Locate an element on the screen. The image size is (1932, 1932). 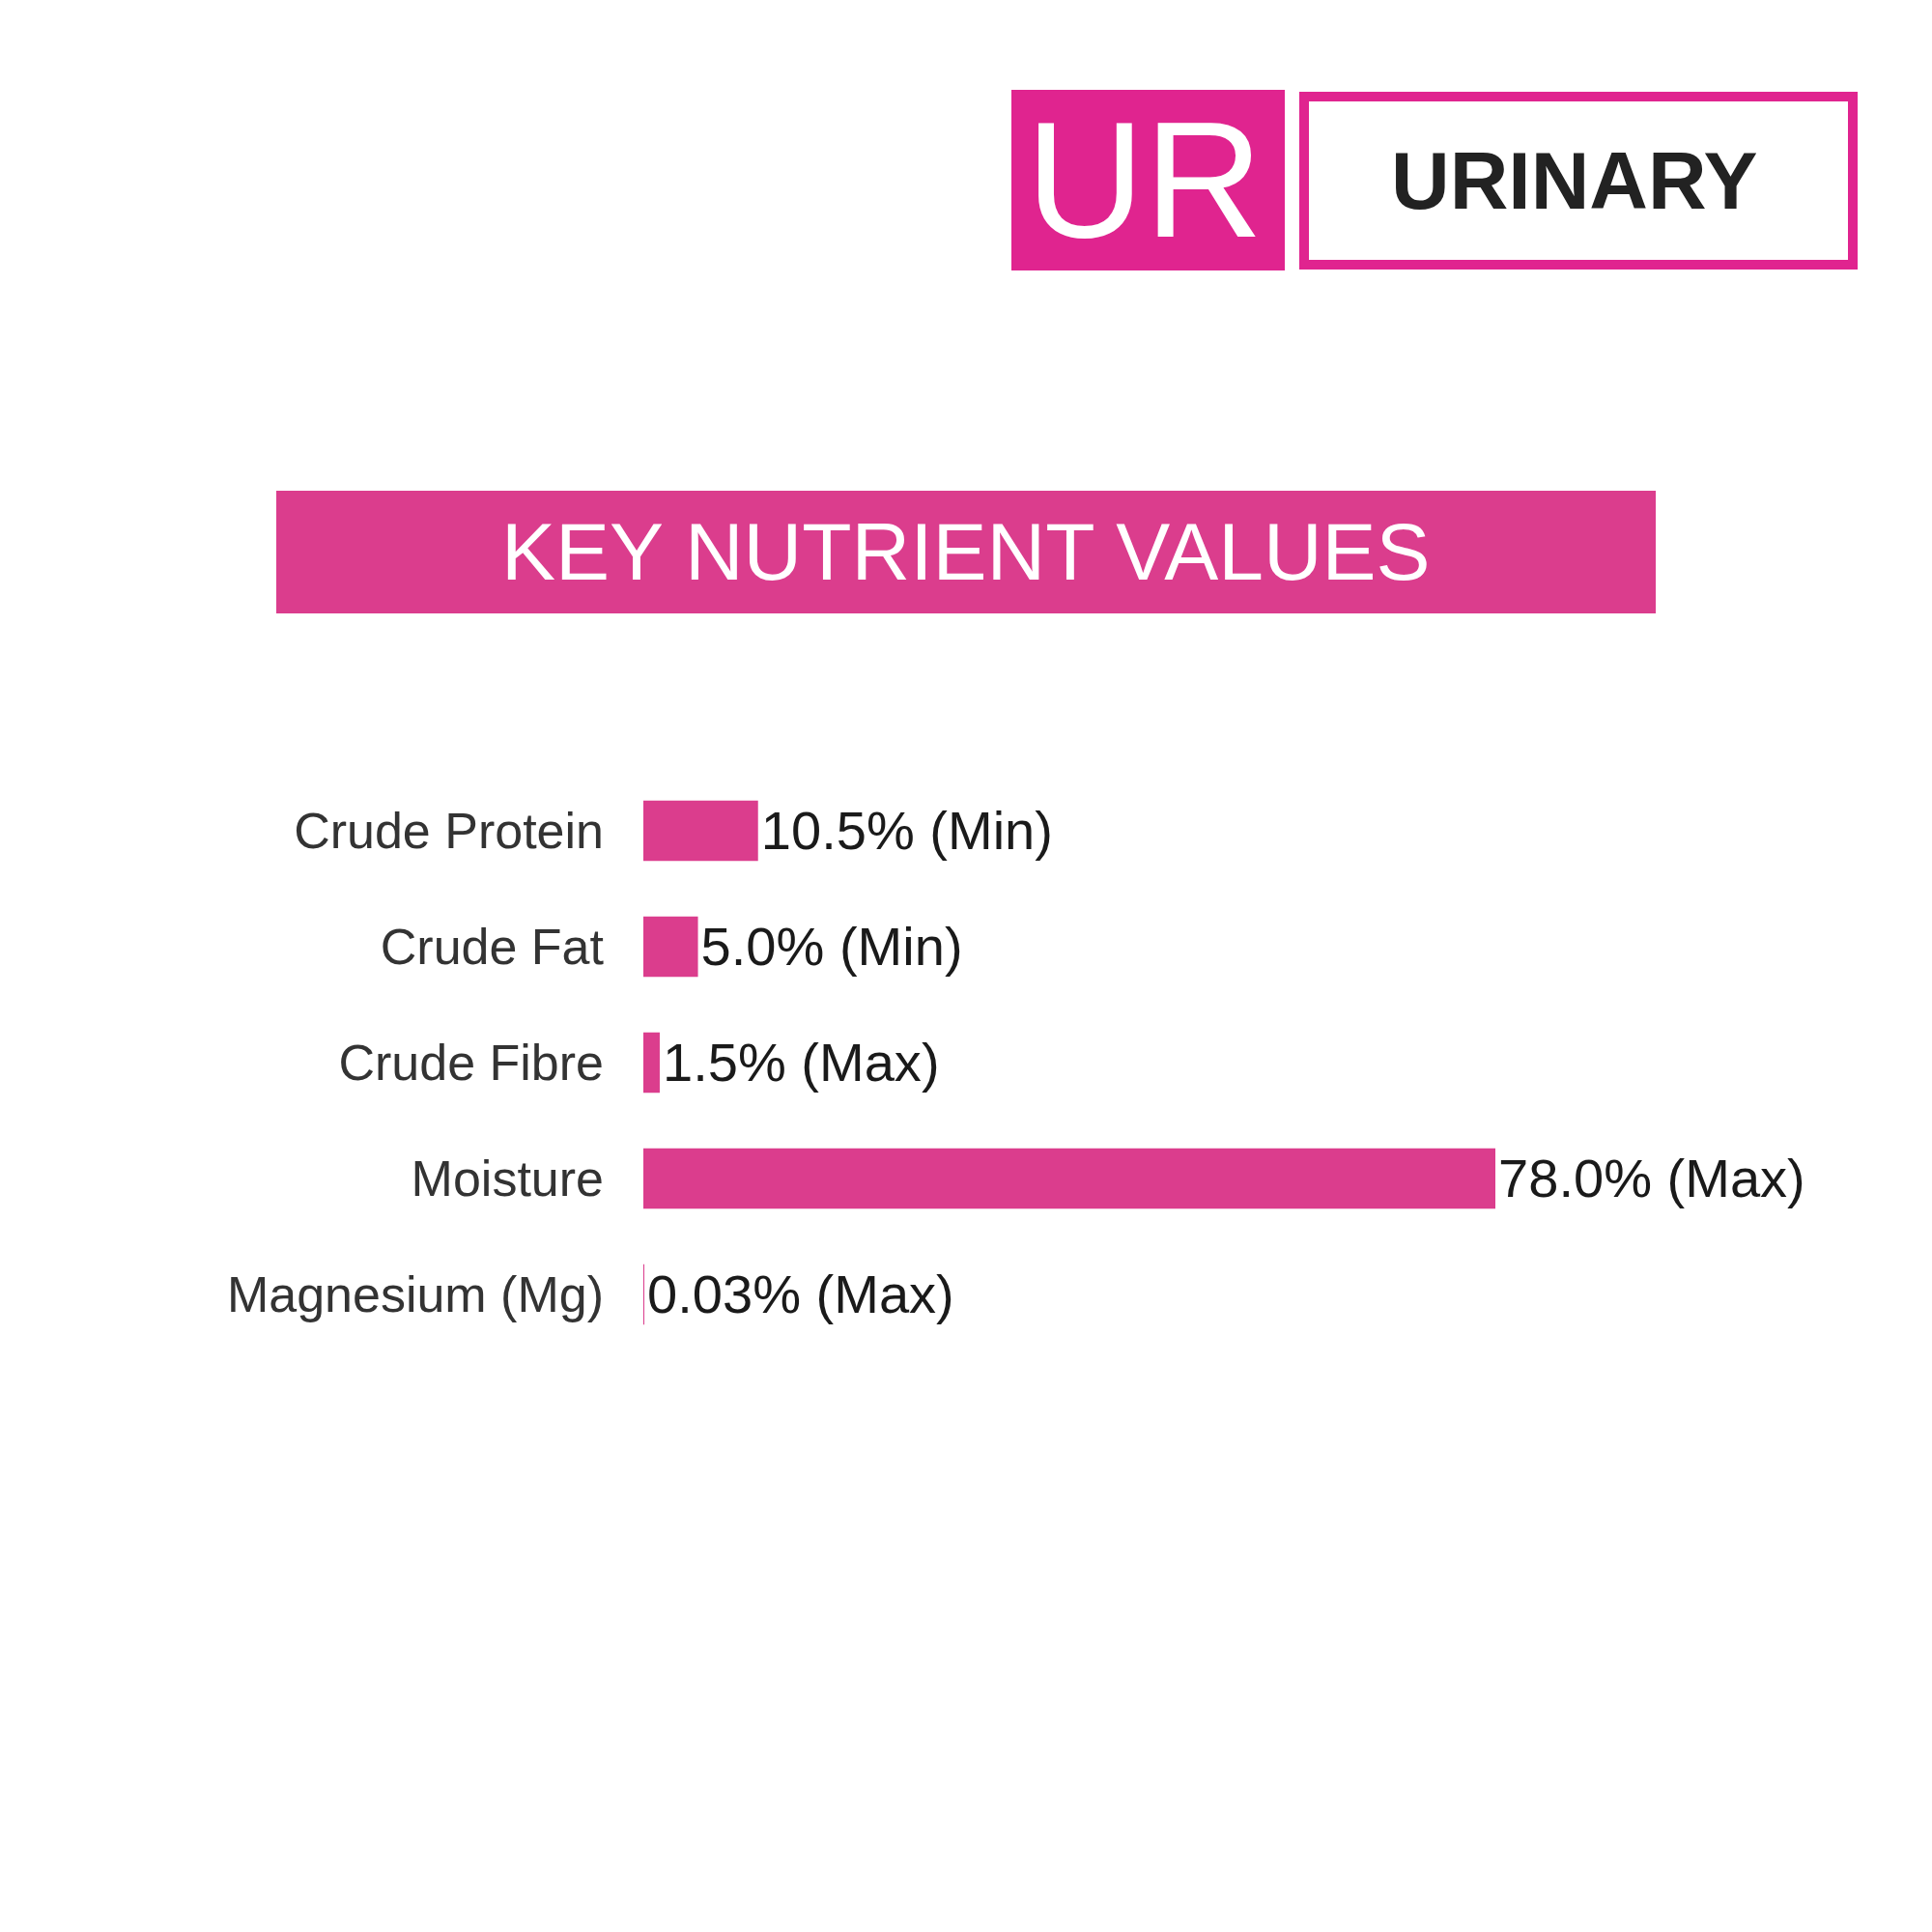
y-tick-label: Moisture is located at coordinates (507, 1179).